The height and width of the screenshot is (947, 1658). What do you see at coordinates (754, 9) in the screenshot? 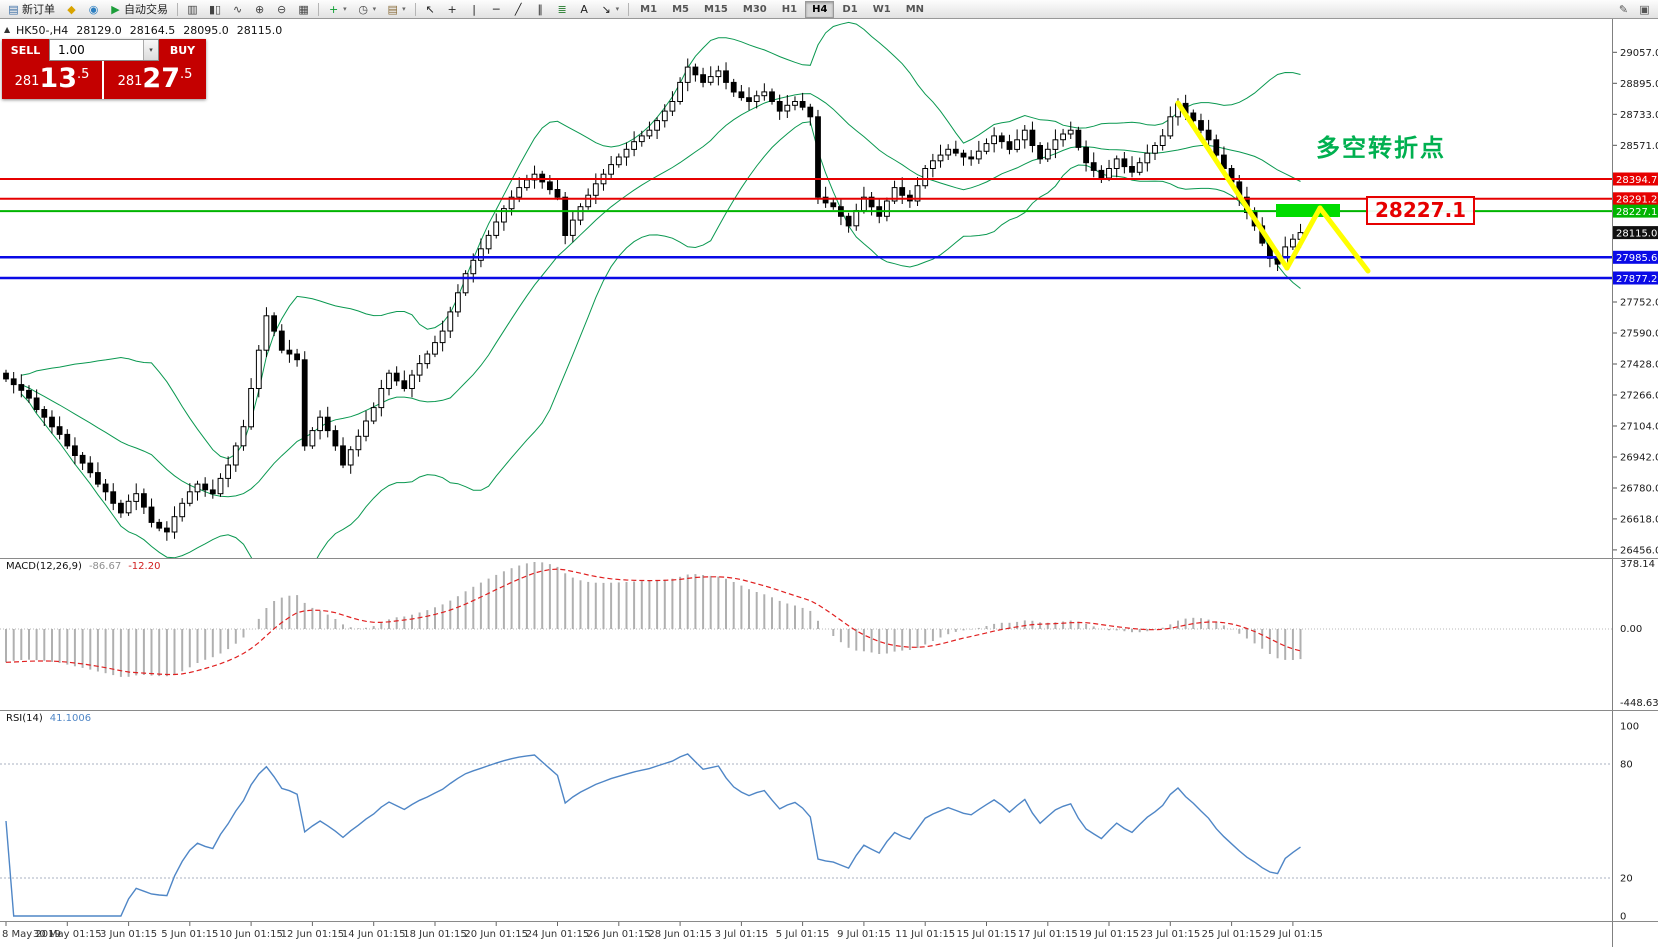
I see `timeframe-m30: M30` at bounding box center [754, 9].